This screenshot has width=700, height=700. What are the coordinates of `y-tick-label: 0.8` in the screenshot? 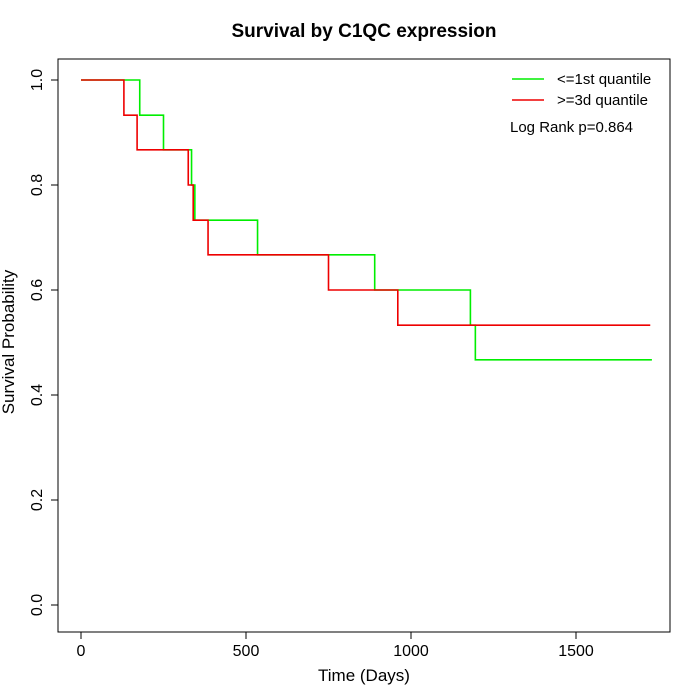 It's located at (37, 185).